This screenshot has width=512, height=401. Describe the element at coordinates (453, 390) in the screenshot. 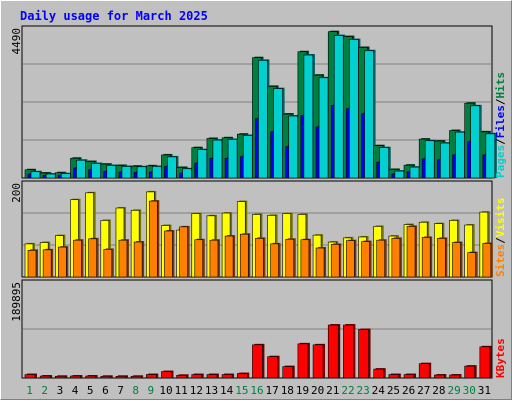

I see `x-tick-label-day-29: 29` at that location.